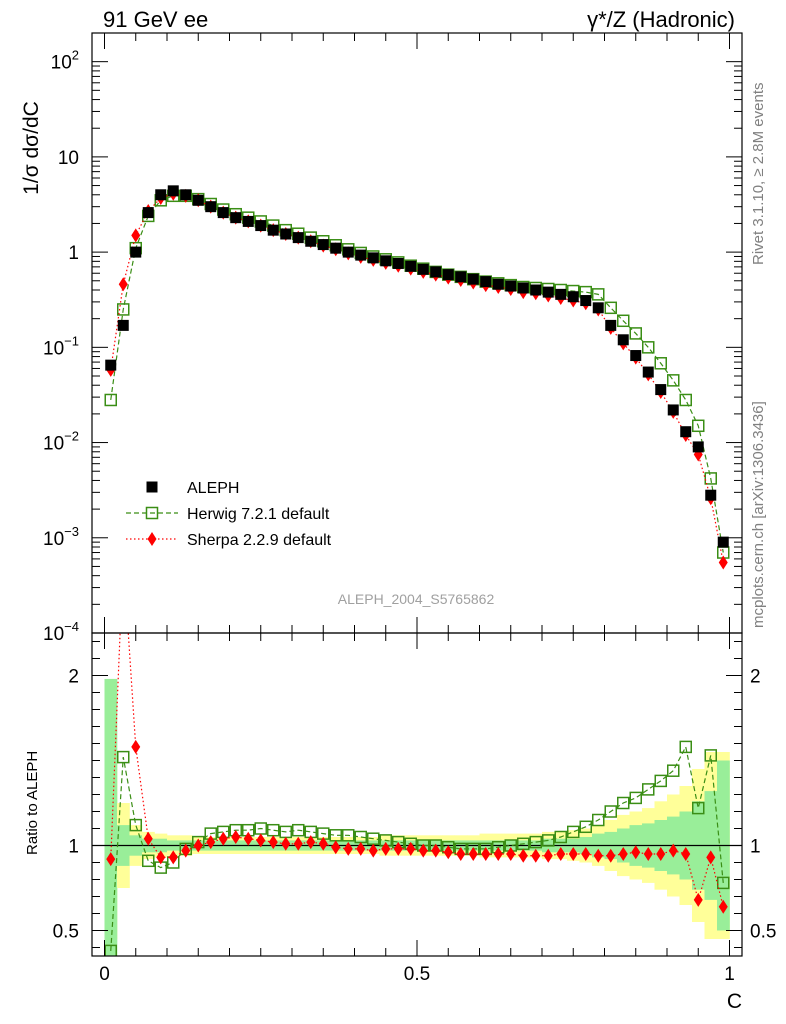  Describe the element at coordinates (729, 974) in the screenshot. I see `xtick-label-2: 1` at that location.